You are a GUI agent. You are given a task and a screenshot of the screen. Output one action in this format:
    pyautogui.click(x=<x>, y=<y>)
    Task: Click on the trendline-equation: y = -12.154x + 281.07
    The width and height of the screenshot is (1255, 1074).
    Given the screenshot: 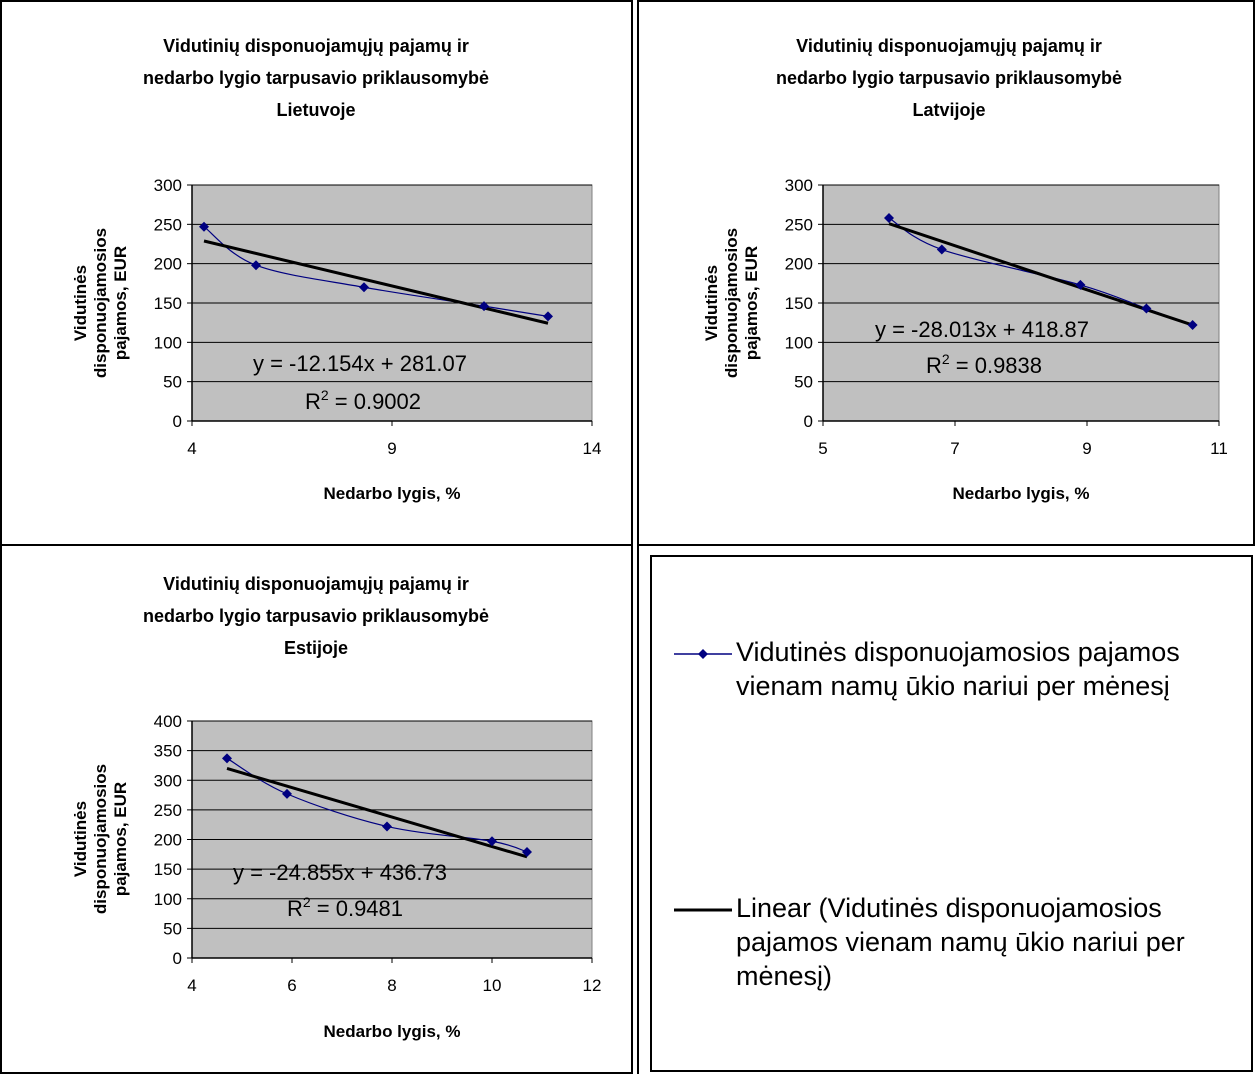 What is the action you would take?
    pyautogui.click(x=360, y=363)
    